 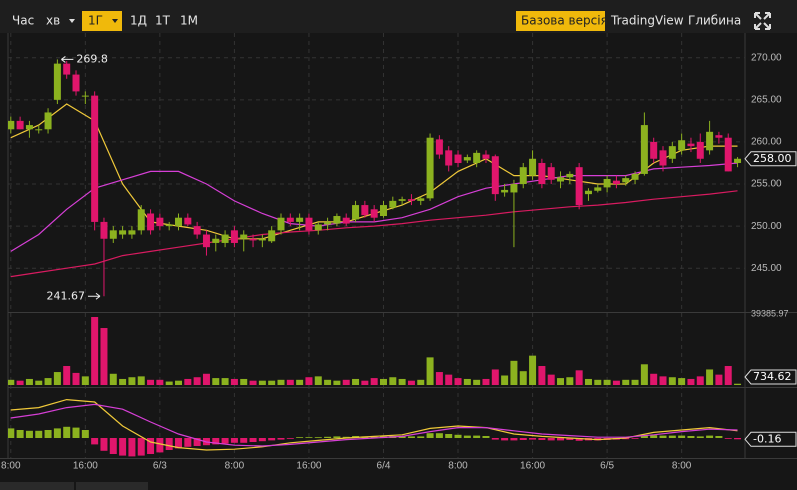 I want to click on interval-button: 1М, so click(x=189, y=21).